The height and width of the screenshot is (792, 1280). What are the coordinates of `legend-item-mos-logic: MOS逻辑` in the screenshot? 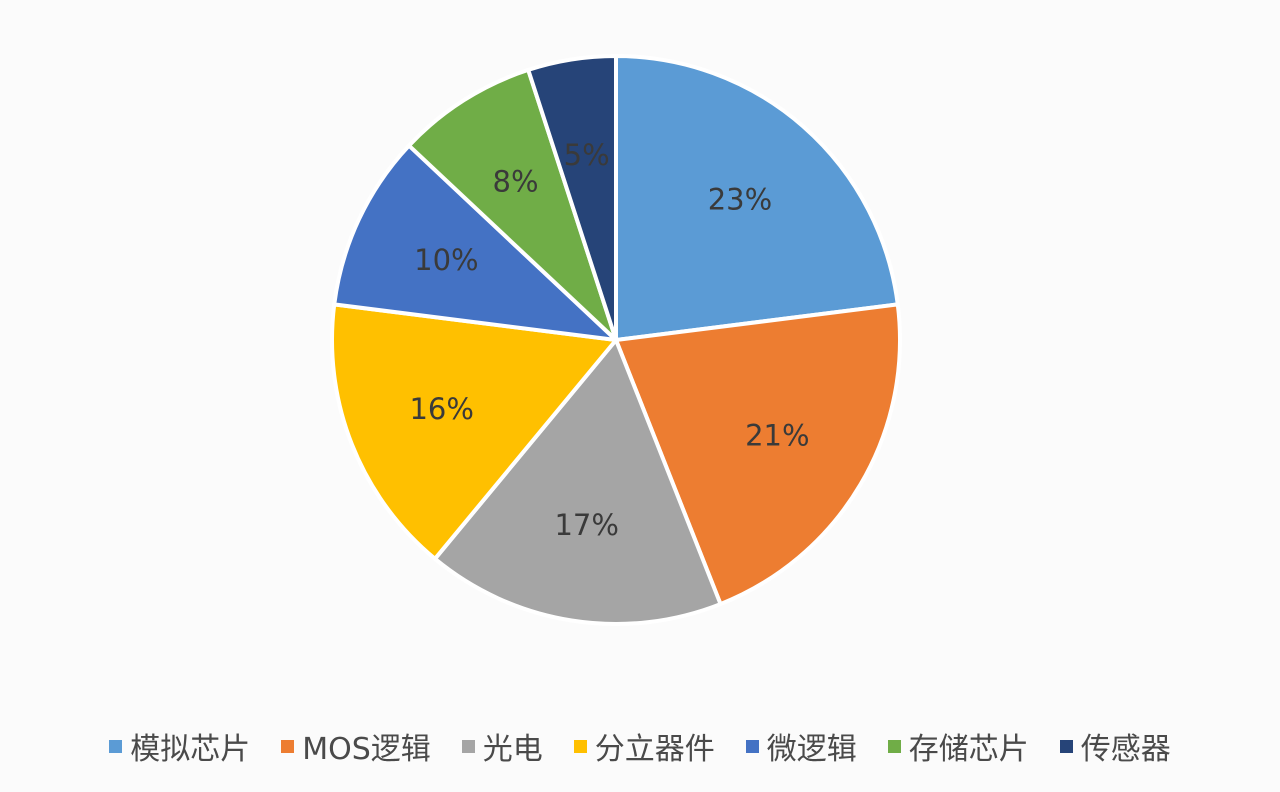 It's located at (356, 746).